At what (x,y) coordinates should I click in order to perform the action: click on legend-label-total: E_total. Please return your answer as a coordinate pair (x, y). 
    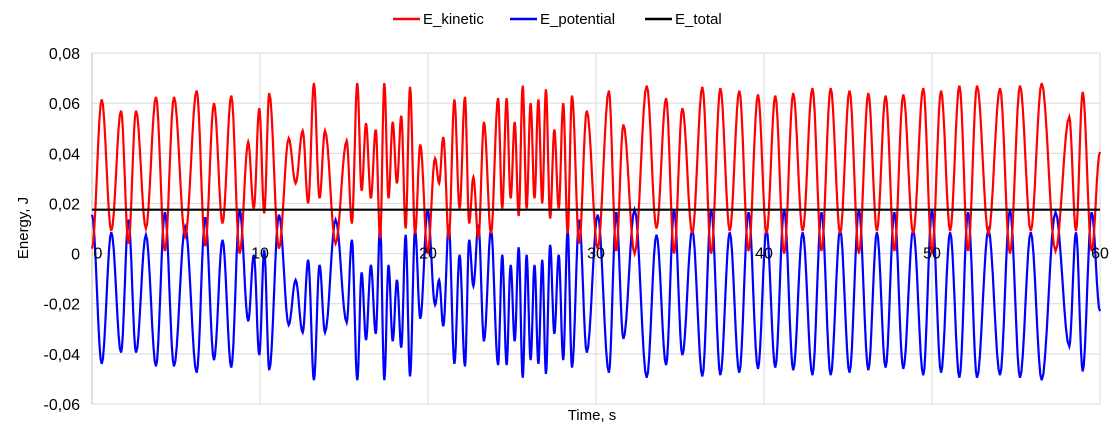
    Looking at the image, I should click on (698, 19).